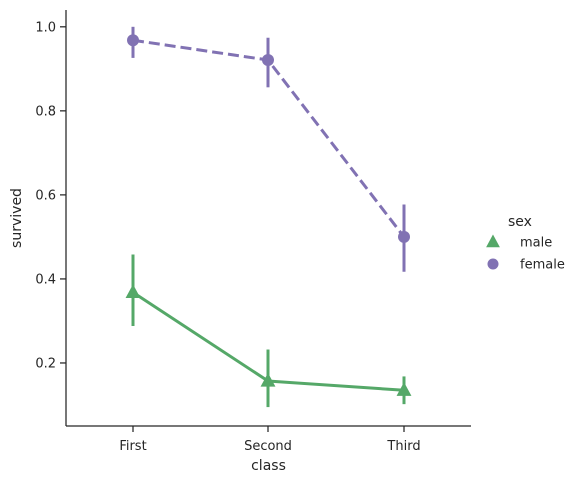 This screenshot has width=580, height=484. What do you see at coordinates (520, 222) in the screenshot?
I see `legend-title: sex` at bounding box center [520, 222].